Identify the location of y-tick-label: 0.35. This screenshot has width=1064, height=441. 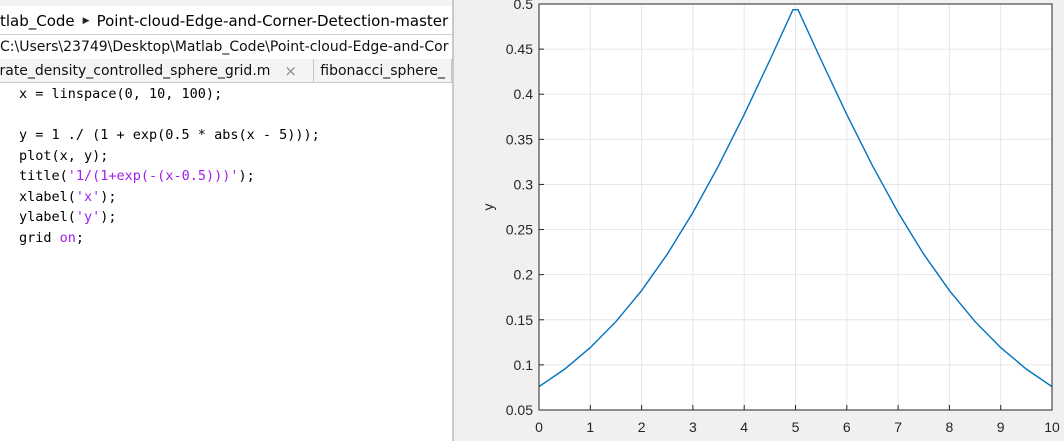
(519, 139).